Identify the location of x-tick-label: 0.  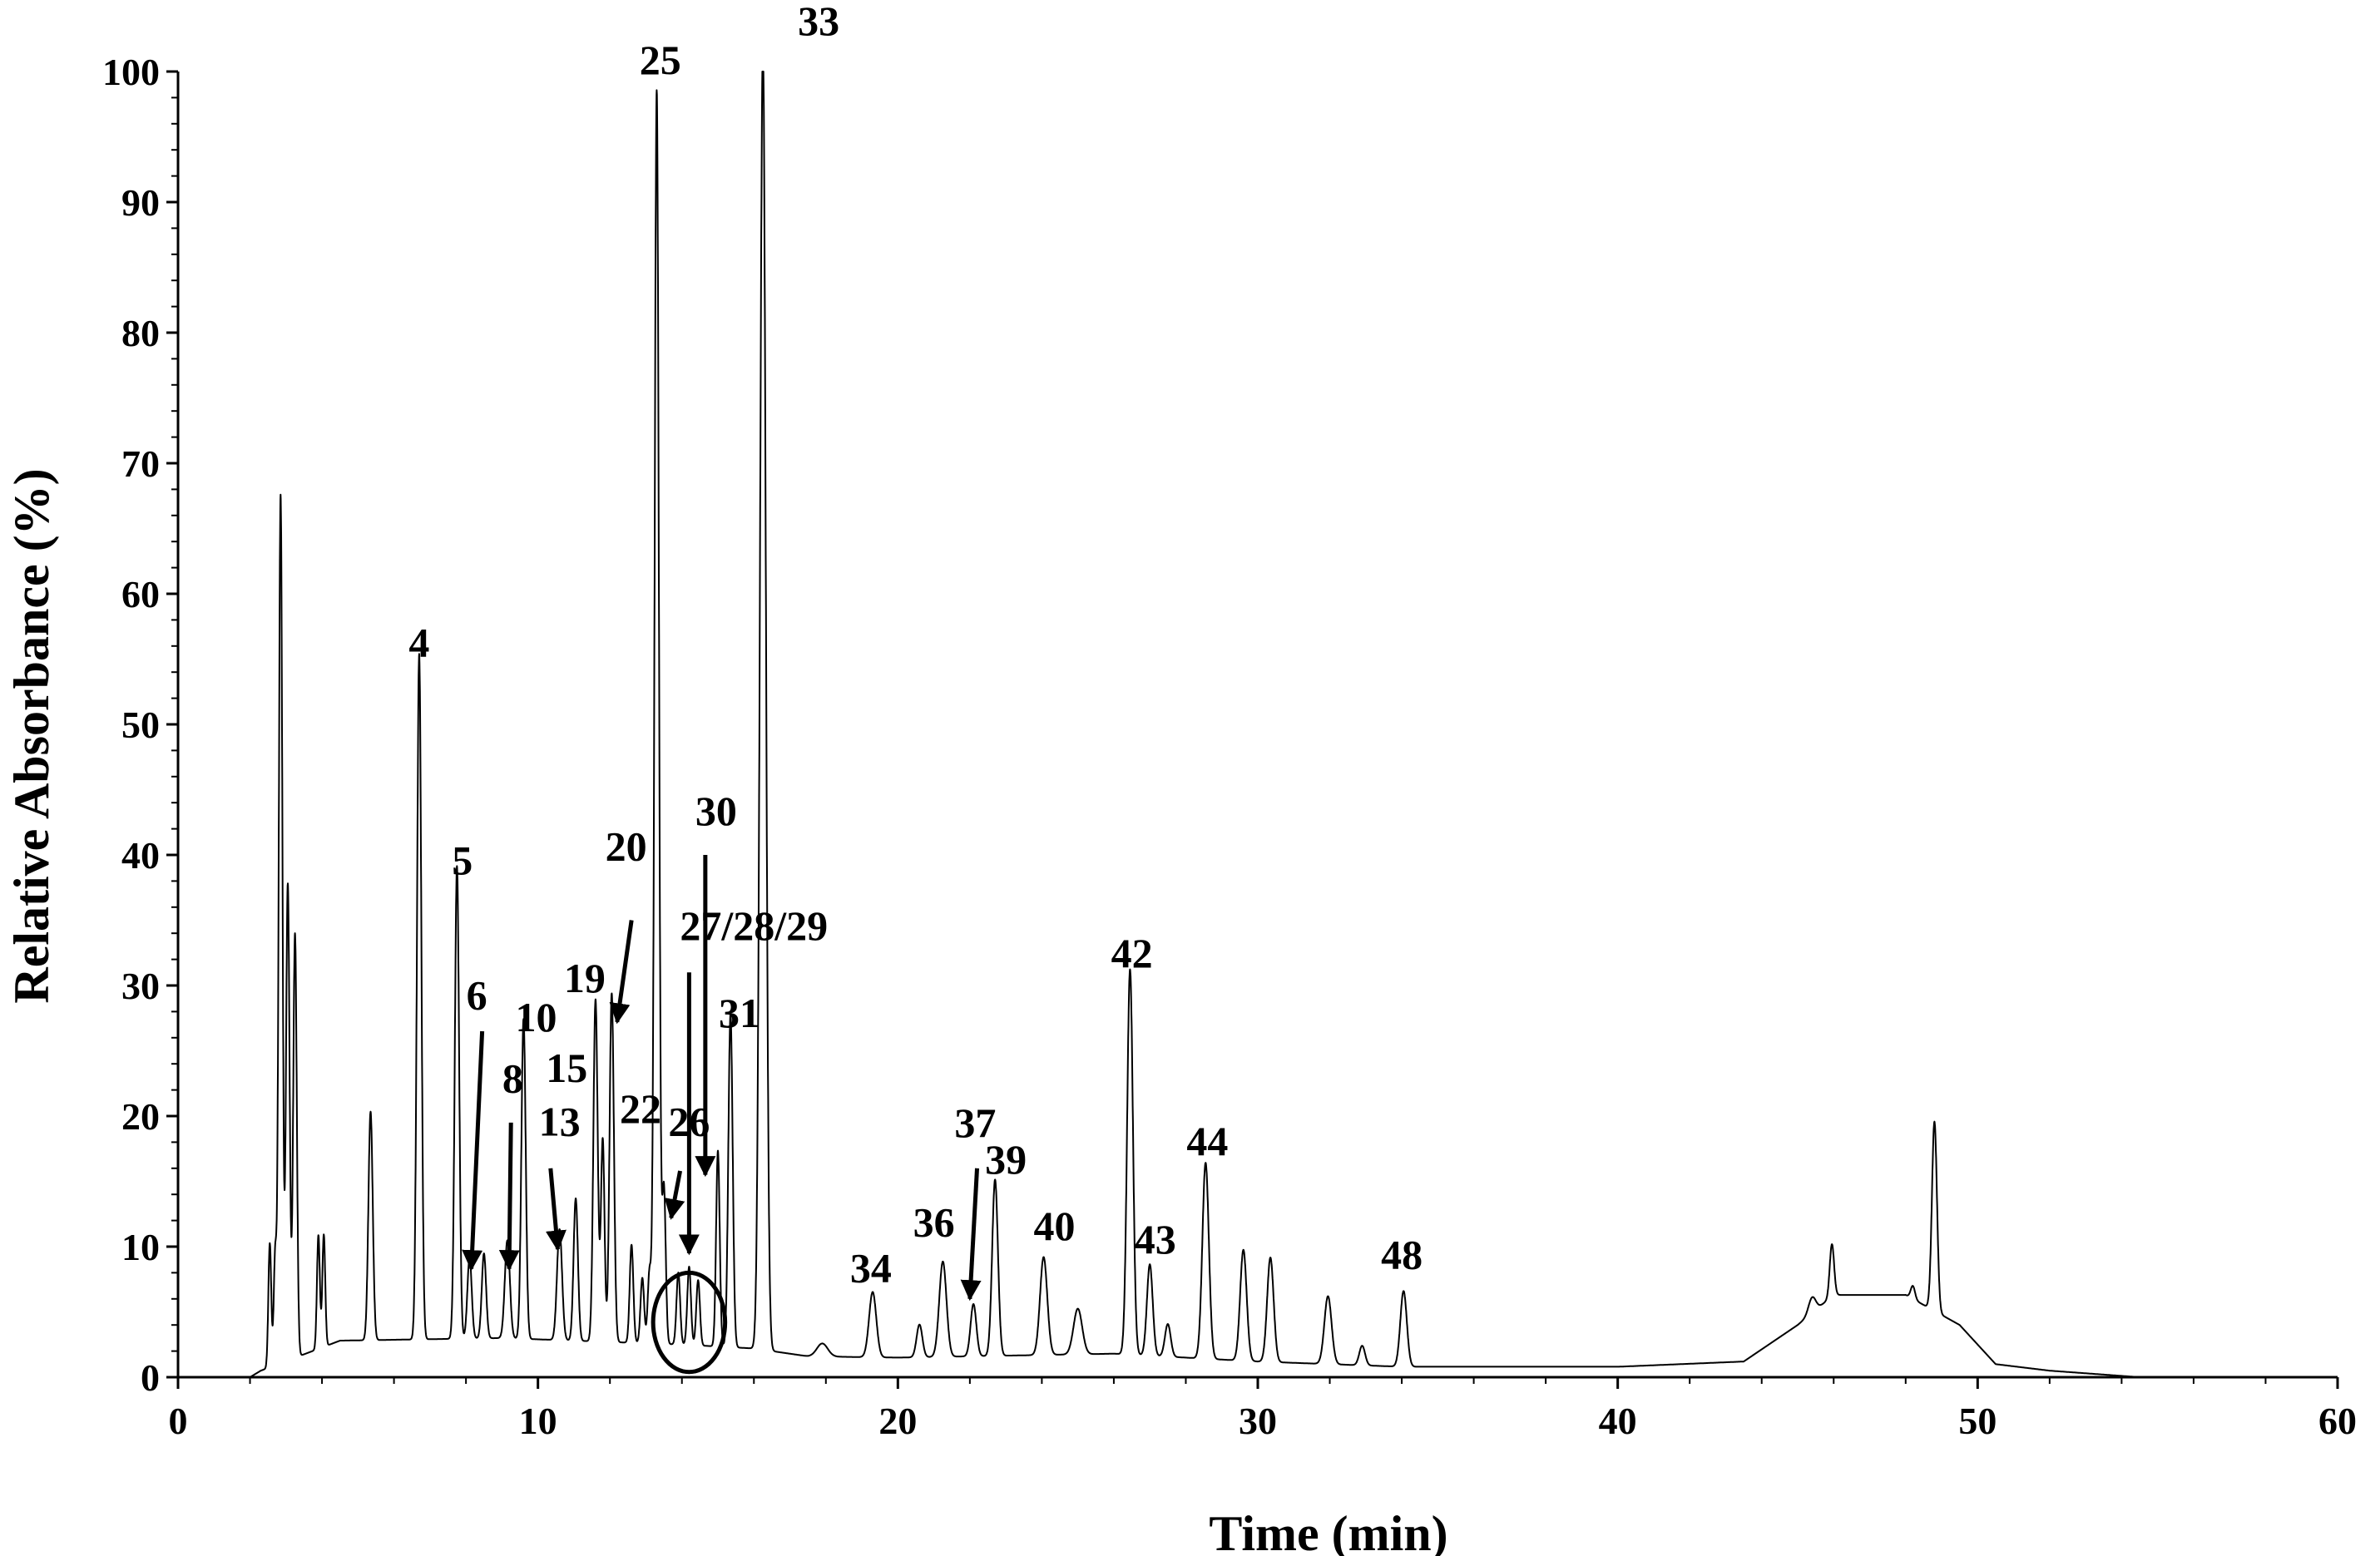
(178, 1421).